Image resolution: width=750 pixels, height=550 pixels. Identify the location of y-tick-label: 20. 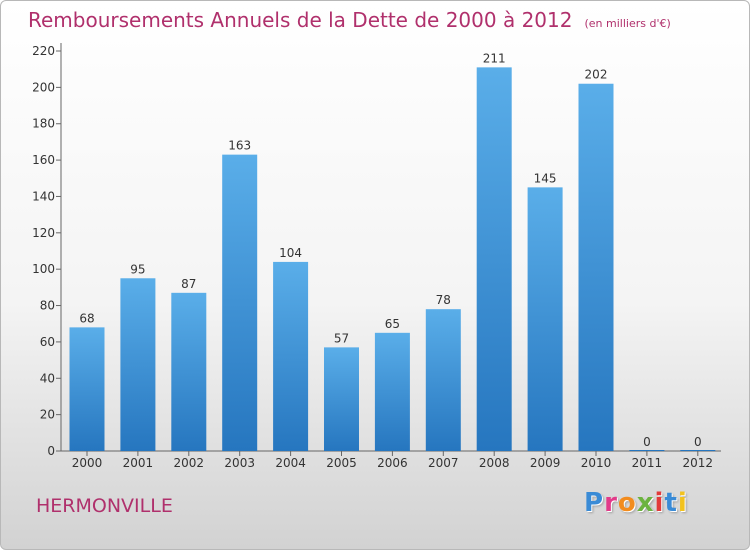
(47, 415).